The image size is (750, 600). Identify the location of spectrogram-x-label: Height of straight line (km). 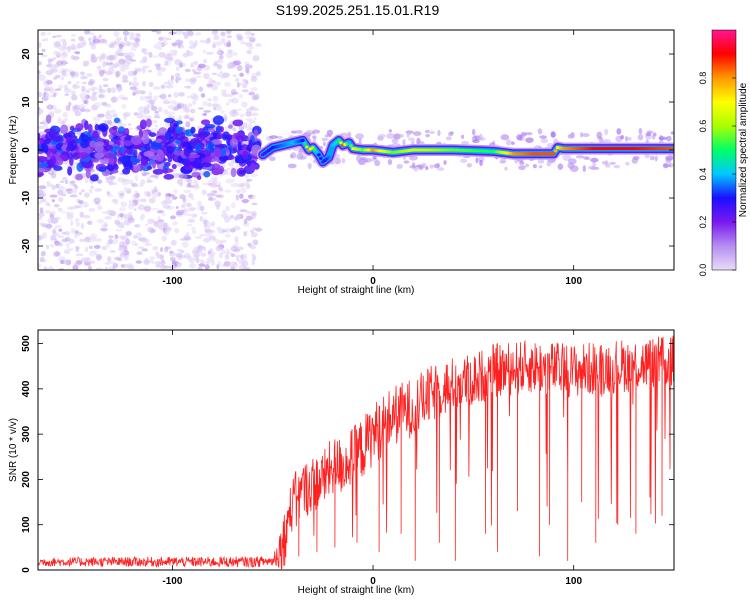
(356, 290).